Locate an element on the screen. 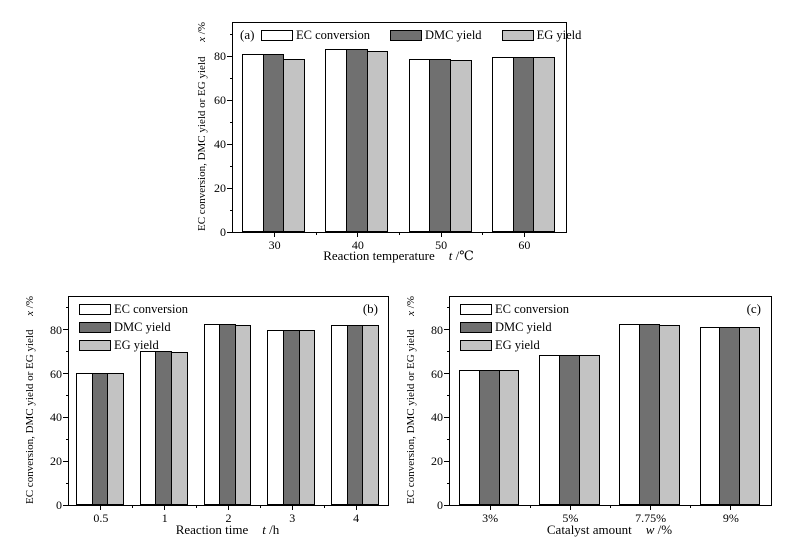 This screenshot has height=548, width=793. legend-item: EG yield is located at coordinates (133, 345).